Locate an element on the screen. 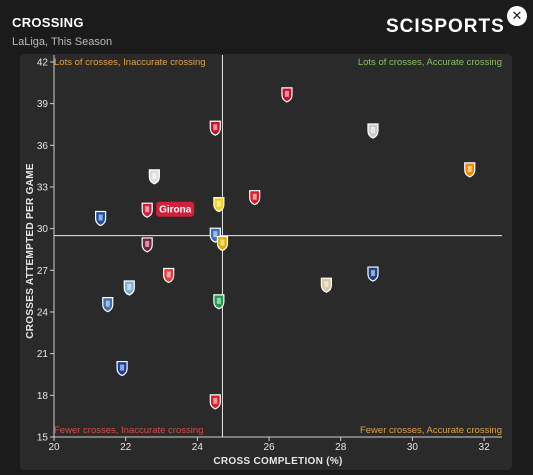 The image size is (533, 475). header: CROSSING LaLiga, This Season SCISPORTS ✕ is located at coordinates (266, 27).